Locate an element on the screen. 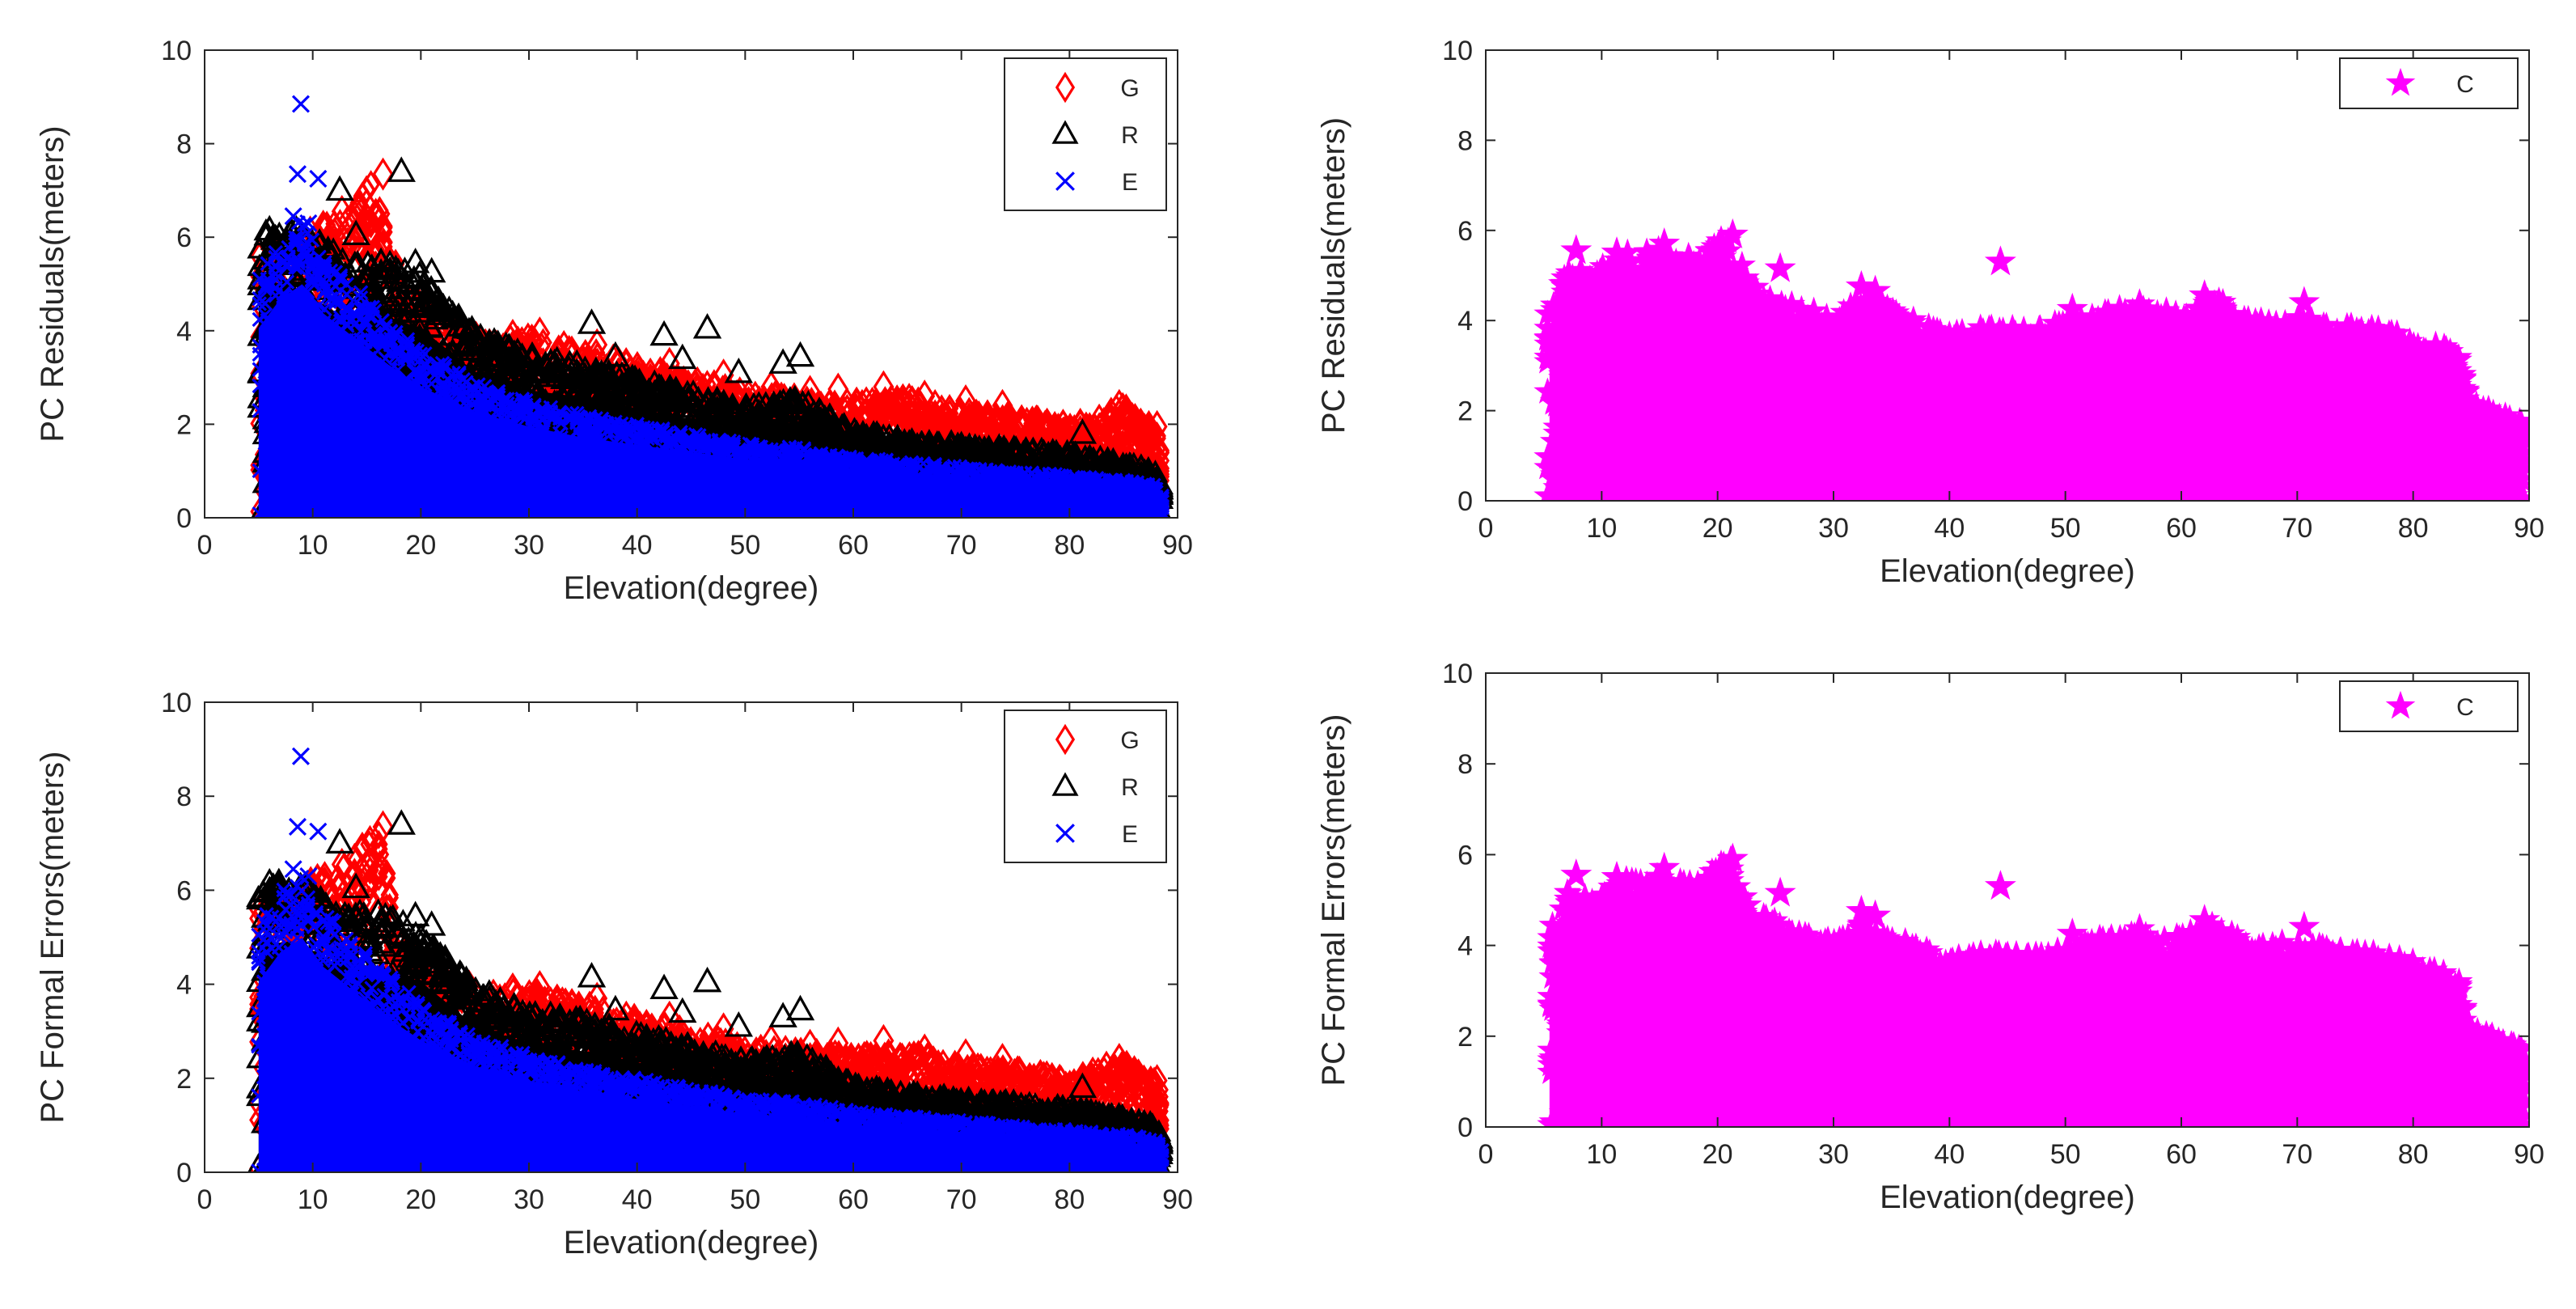 The image size is (2576, 1309). x-tick-label: 90 is located at coordinates (2529, 1154).